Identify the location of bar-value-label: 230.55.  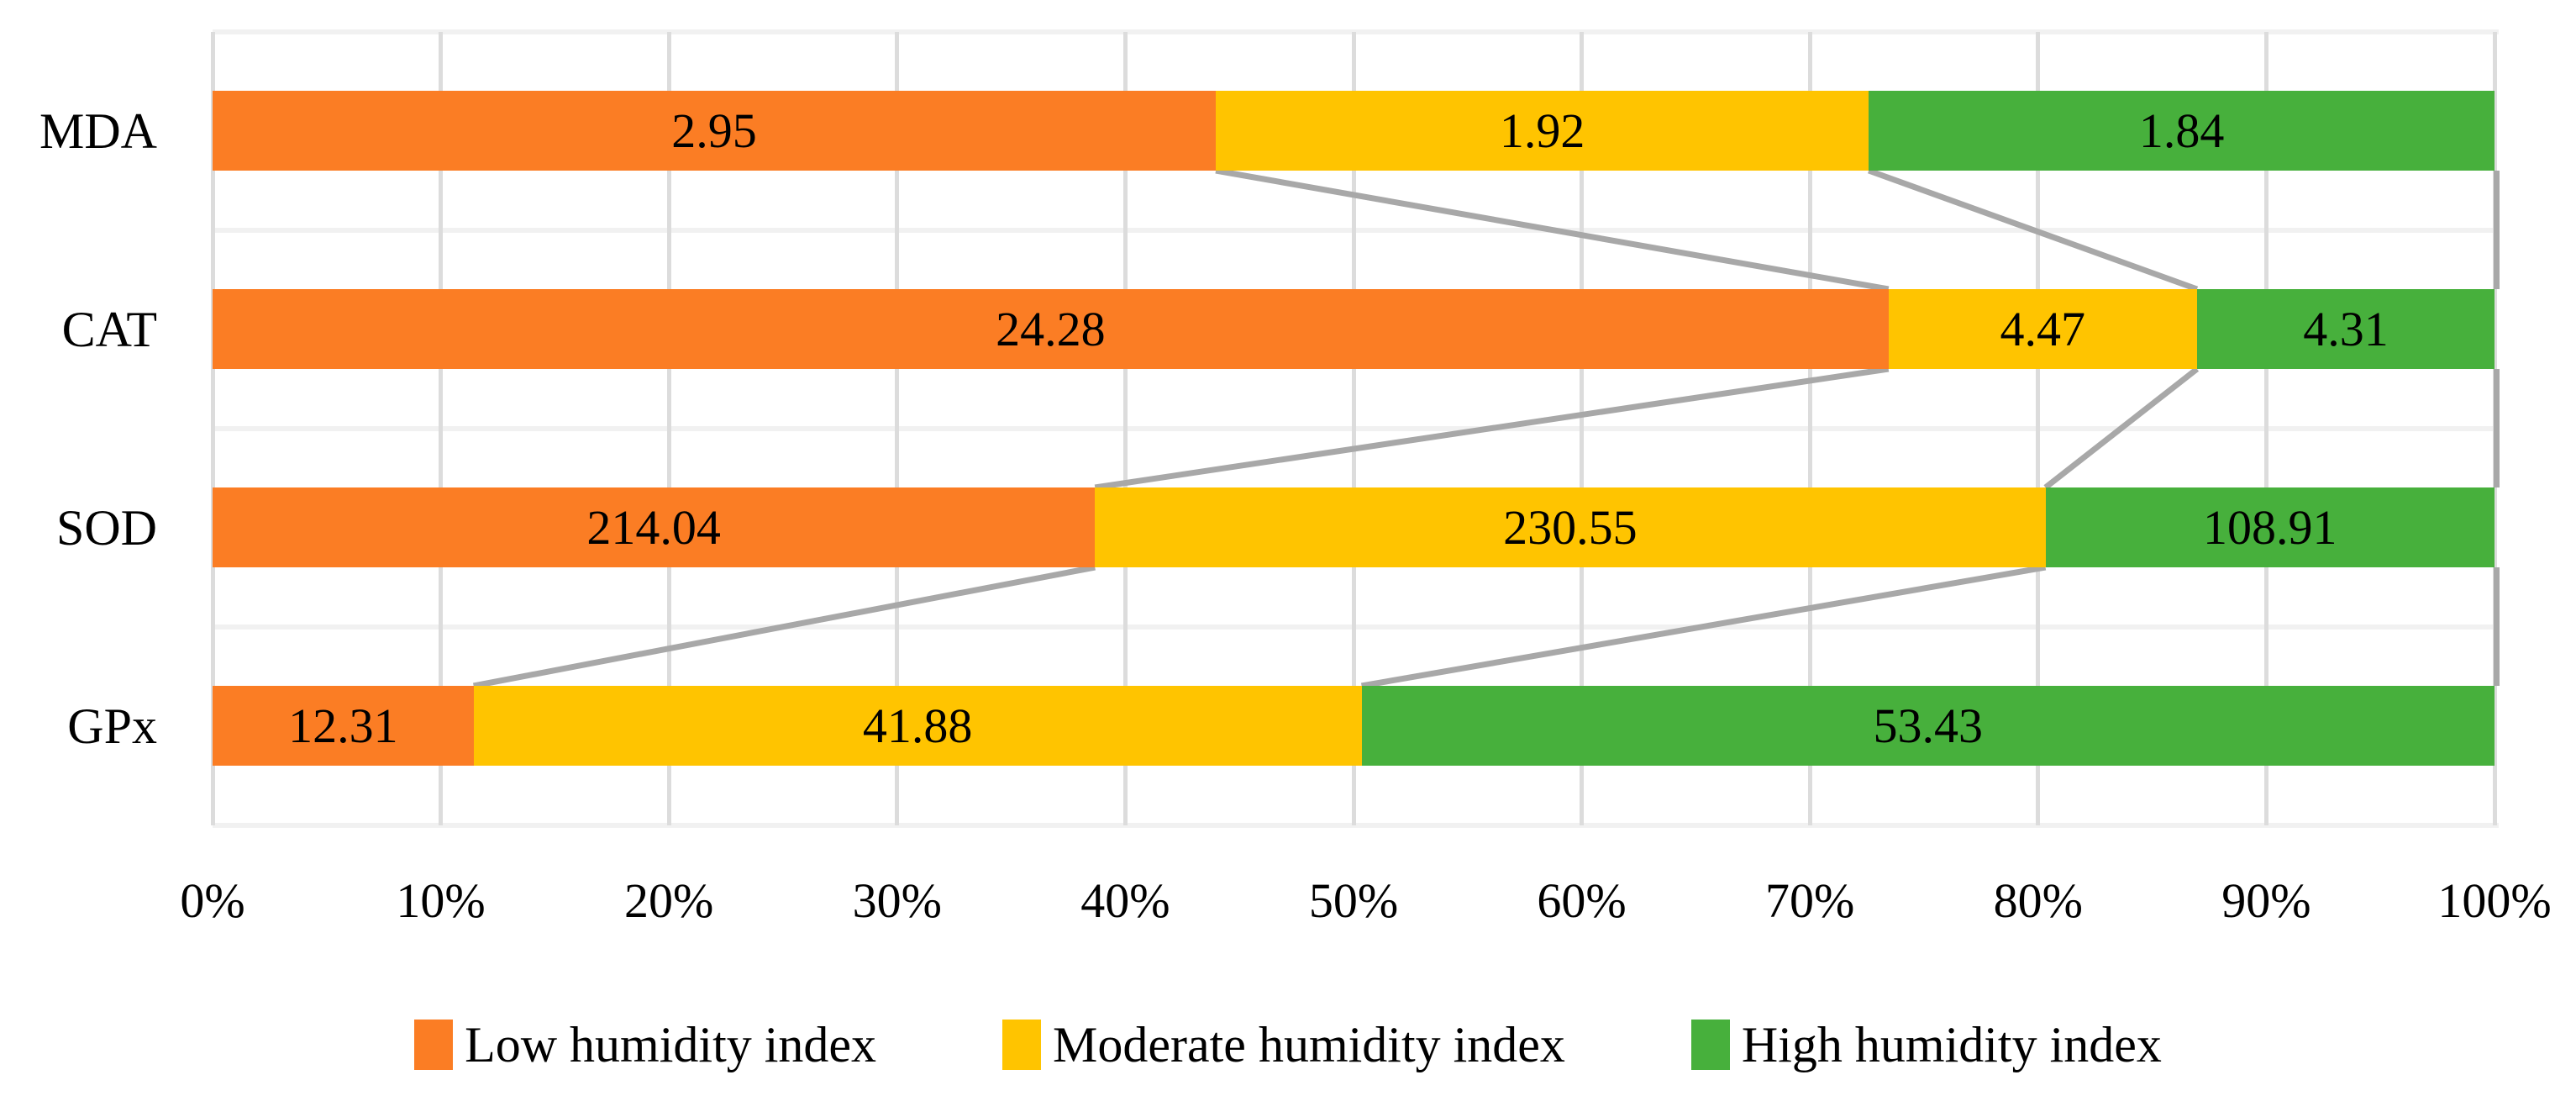
(1570, 527).